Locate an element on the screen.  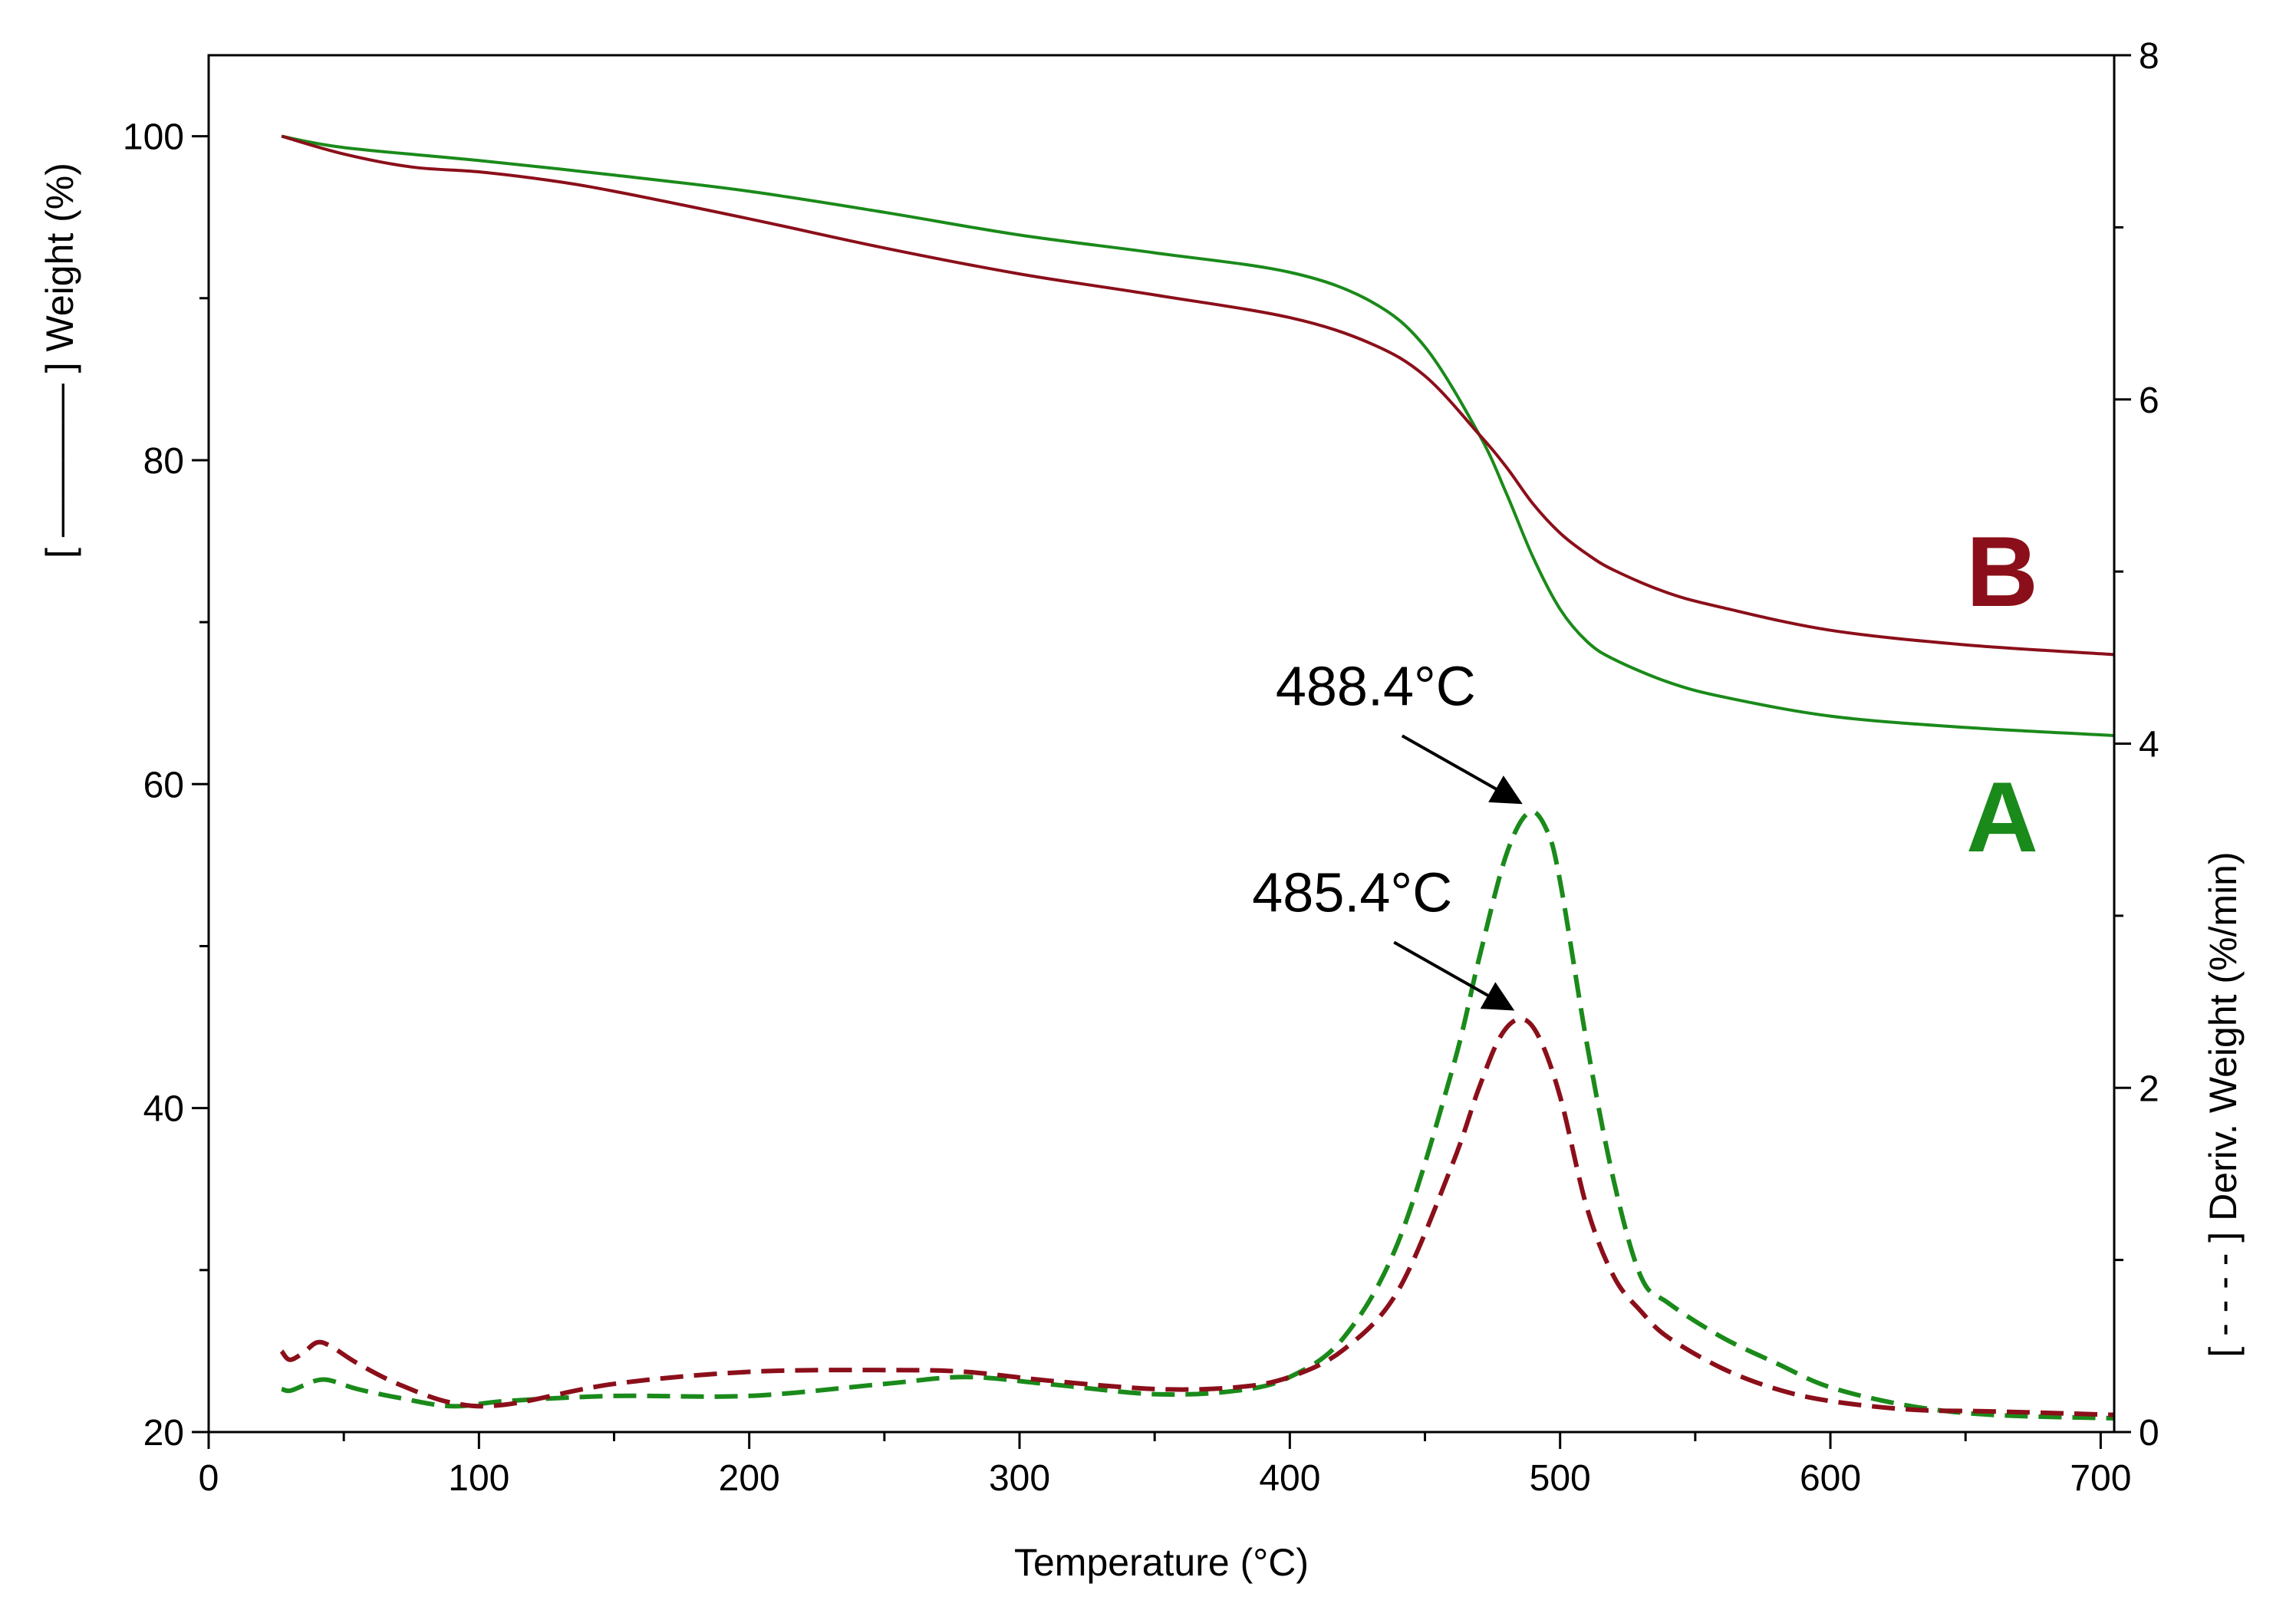
x-tick-label: 0 is located at coordinates (209, 1478).